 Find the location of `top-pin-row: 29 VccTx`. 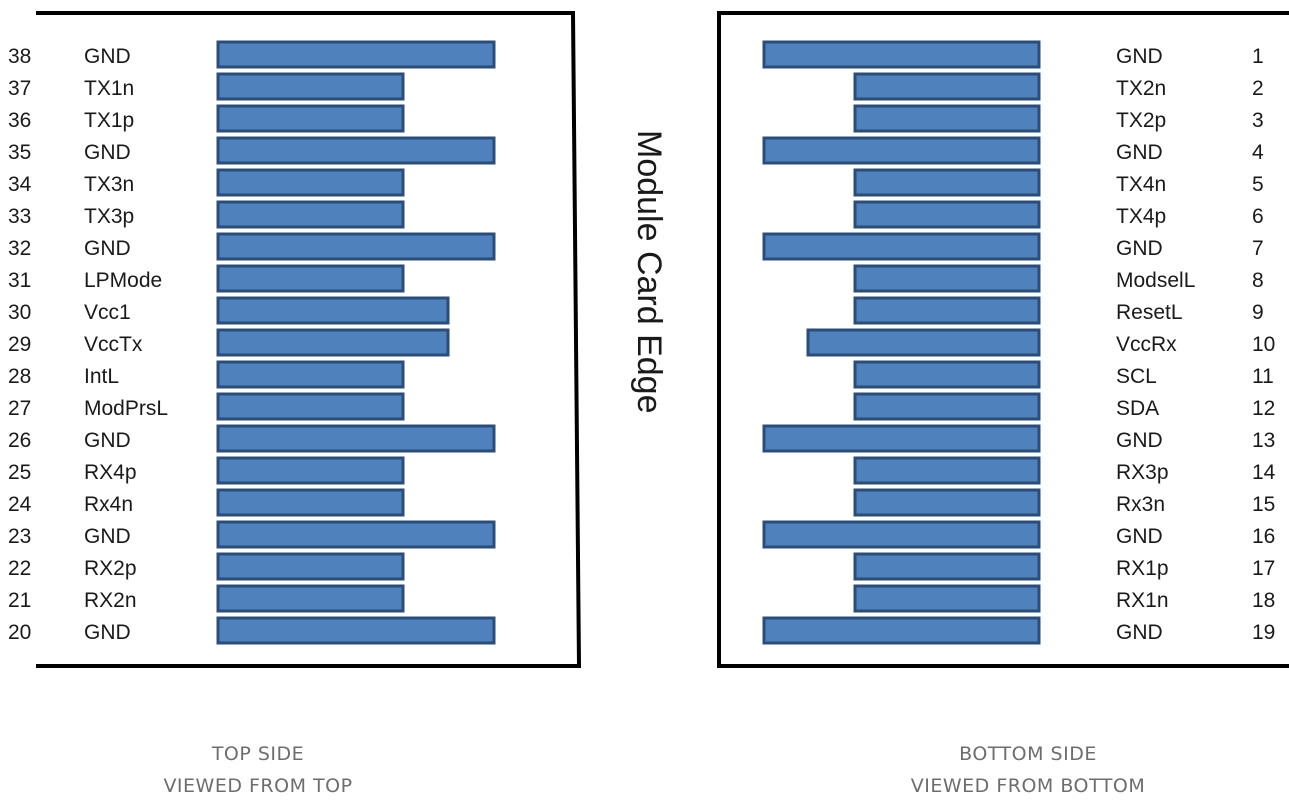

top-pin-row: 29 VccTx is located at coordinates (229, 342).